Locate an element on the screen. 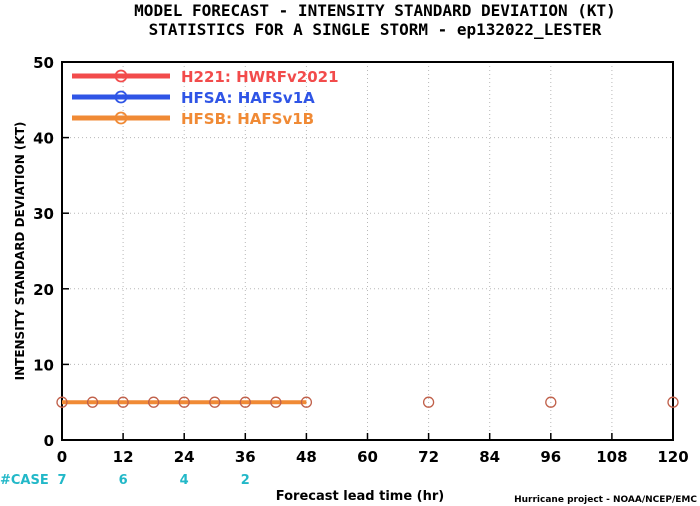  legend-label: HFSA: HAFSv1A is located at coordinates (248, 98).